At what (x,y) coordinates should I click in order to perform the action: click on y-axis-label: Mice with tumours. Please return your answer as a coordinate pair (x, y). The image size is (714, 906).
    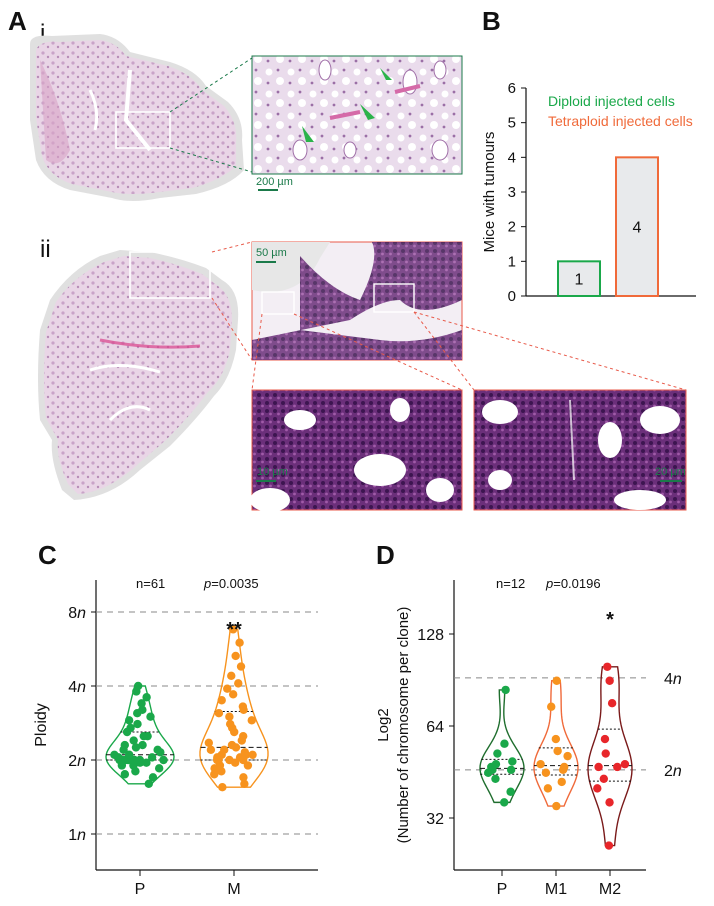
    Looking at the image, I should click on (489, 192).